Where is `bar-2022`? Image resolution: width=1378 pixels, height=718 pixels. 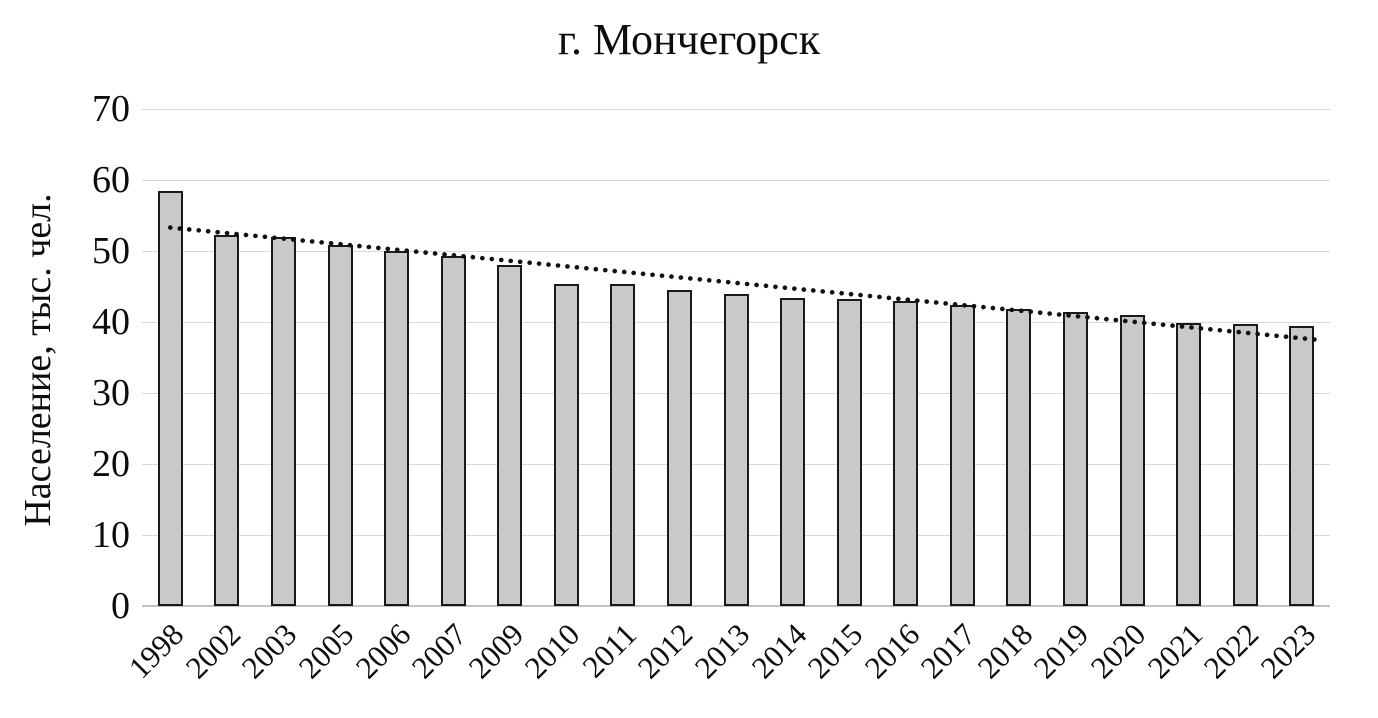
bar-2022 is located at coordinates (1245, 465).